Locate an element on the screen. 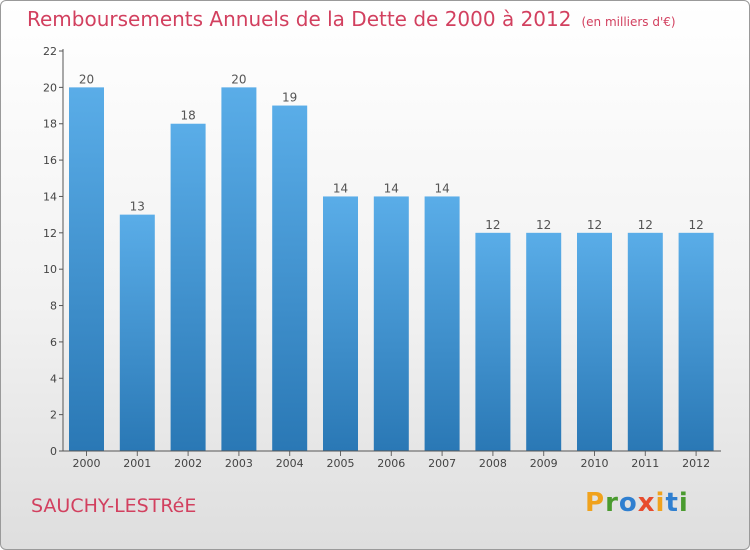 The width and height of the screenshot is (750, 550). x-tick-label-2007: 2007 is located at coordinates (442, 463).